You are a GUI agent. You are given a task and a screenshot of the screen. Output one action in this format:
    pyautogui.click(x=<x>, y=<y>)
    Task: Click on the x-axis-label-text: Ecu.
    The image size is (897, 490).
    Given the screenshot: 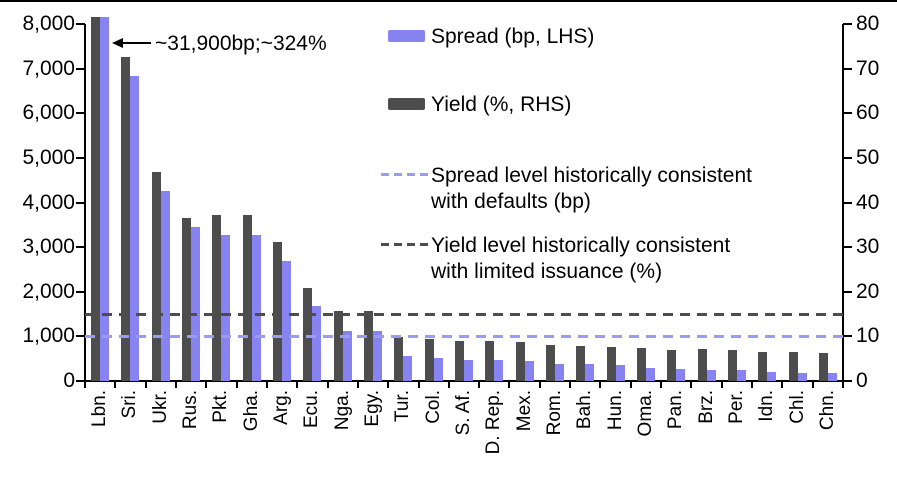 What is the action you would take?
    pyautogui.click(x=312, y=409)
    